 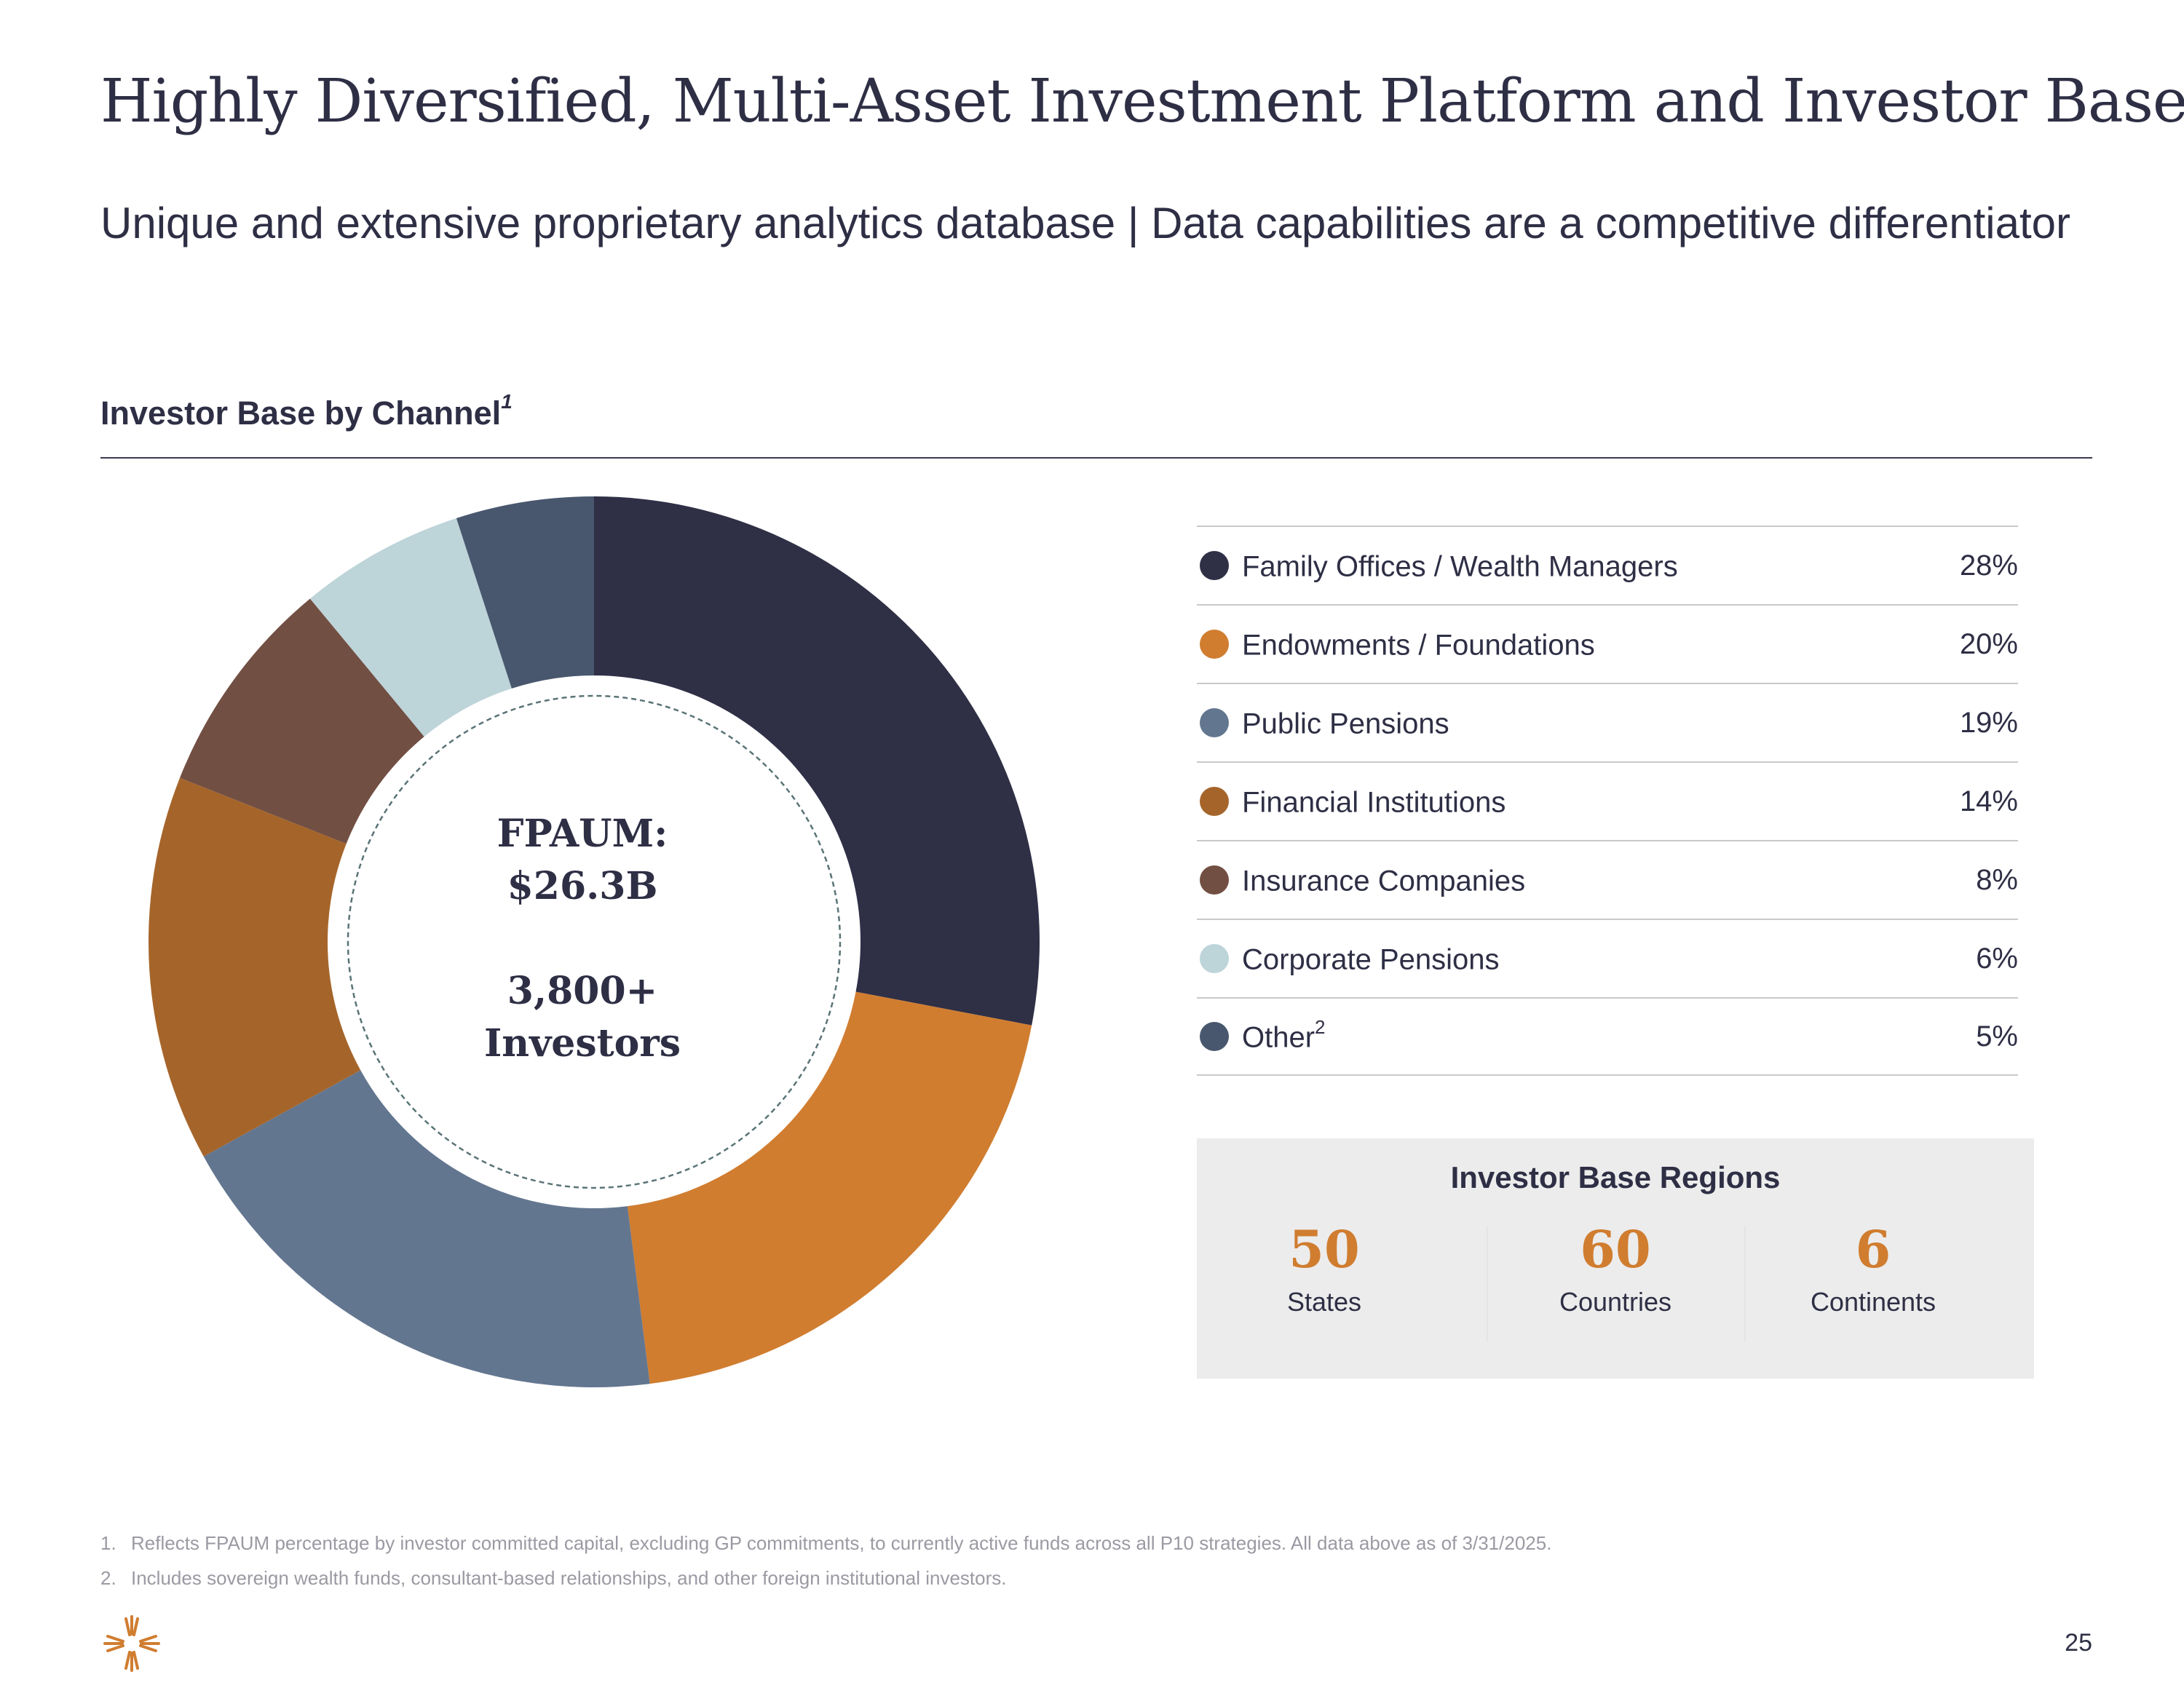 I want to click on legend-row: Corporate Pensions 6%, so click(x=1607, y=958).